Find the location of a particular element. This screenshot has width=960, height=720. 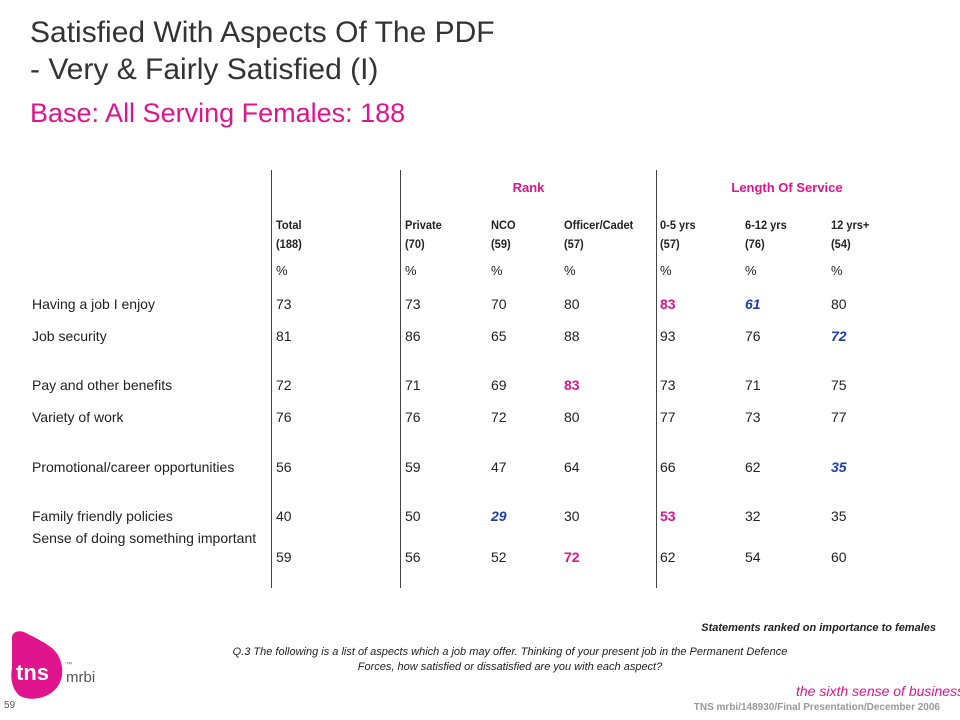

row-label: Pay and other benefits is located at coordinates (102, 385).